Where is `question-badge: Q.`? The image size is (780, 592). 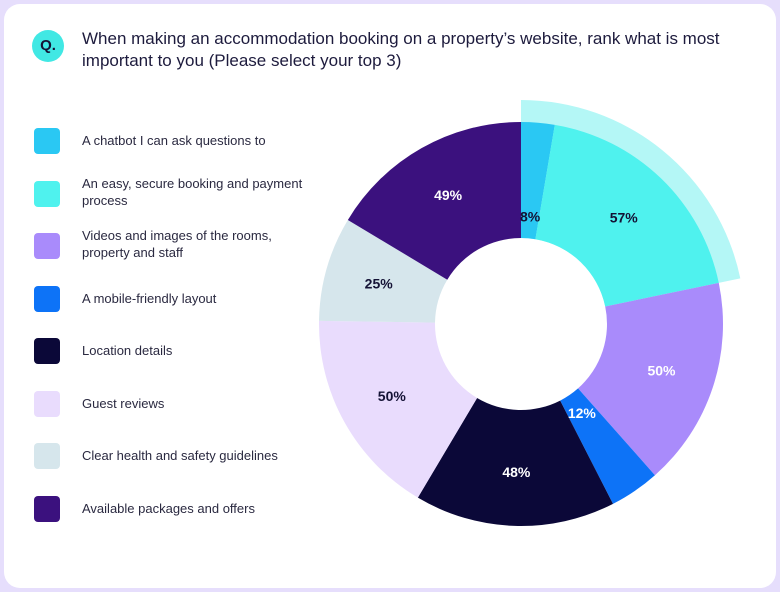
question-badge: Q. is located at coordinates (48, 46).